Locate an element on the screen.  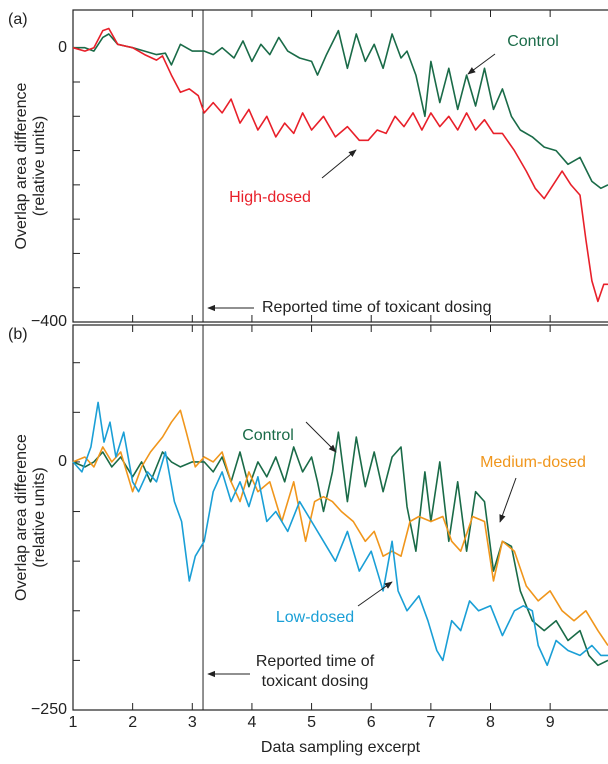
x-tick-label: 2 is located at coordinates (132, 722).